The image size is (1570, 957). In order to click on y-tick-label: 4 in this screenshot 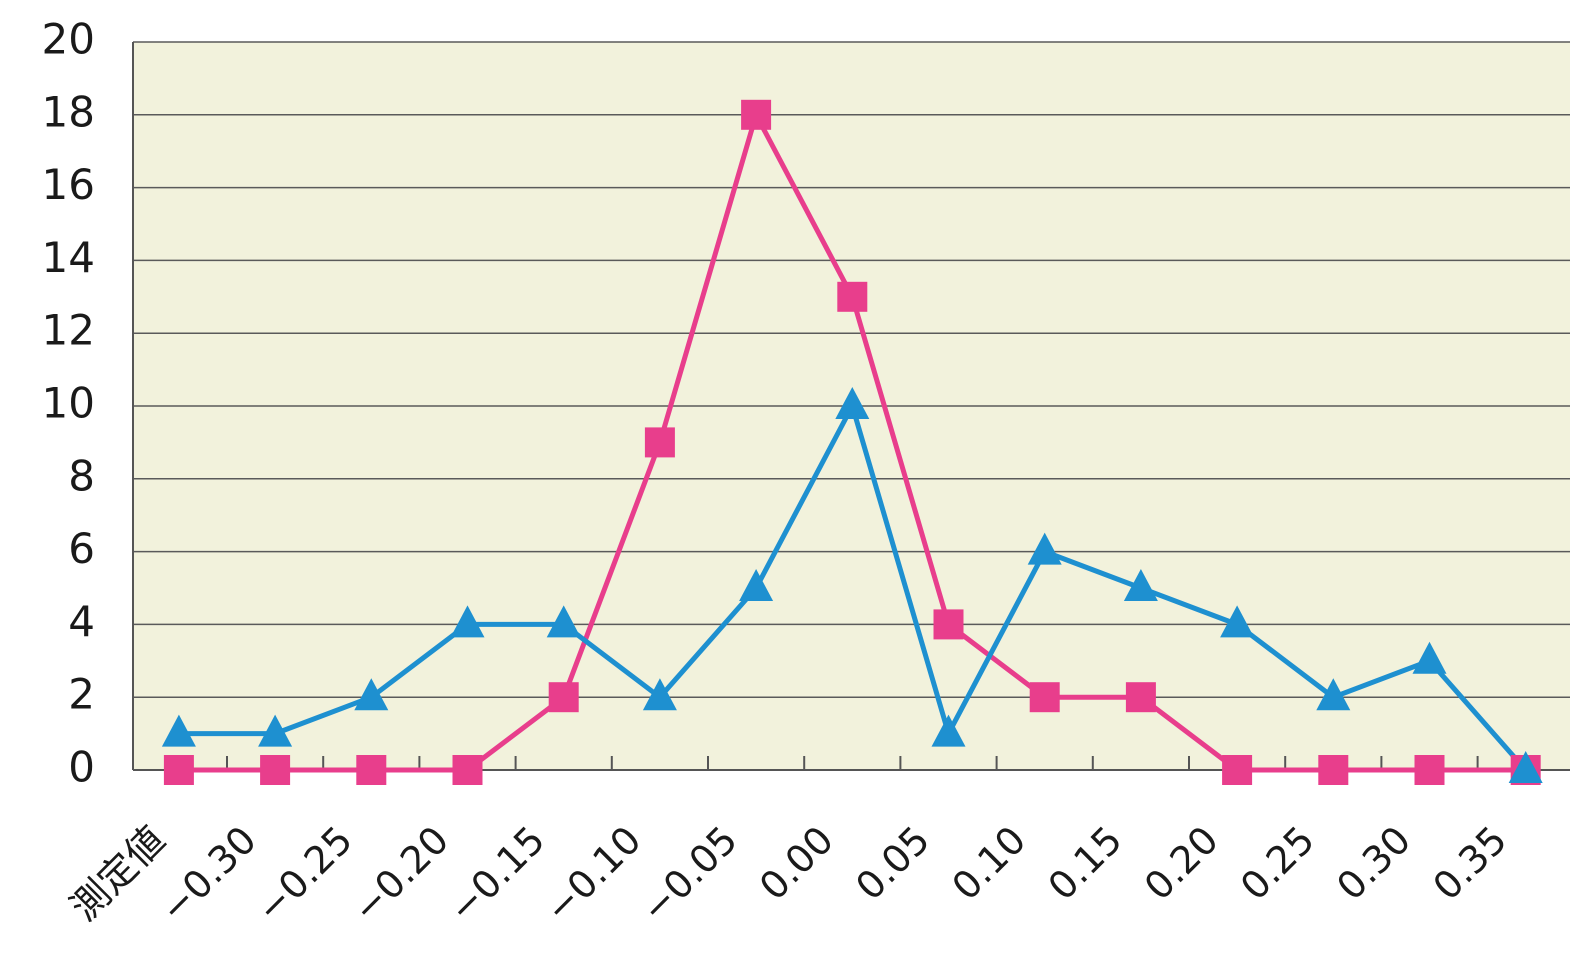, I will do `click(81, 621)`.